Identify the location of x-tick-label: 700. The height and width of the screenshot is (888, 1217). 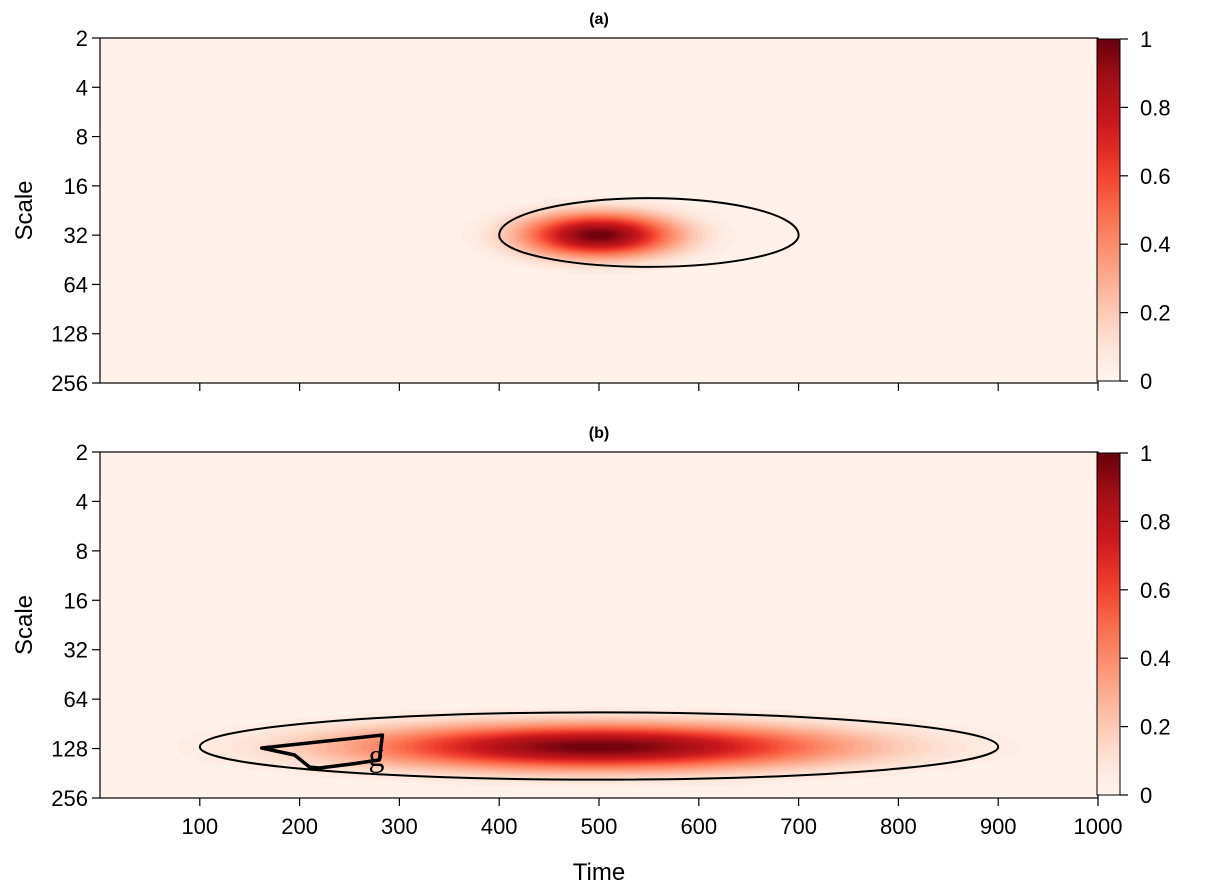
(798, 826).